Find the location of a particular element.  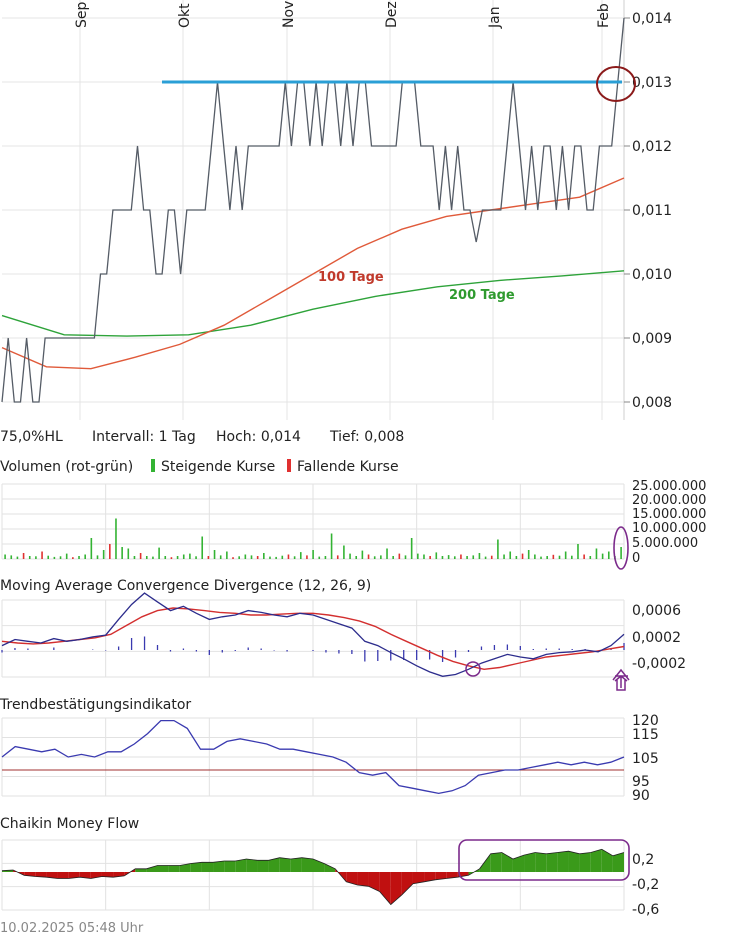

price-tick-label: 0,011 is located at coordinates (652, 211).